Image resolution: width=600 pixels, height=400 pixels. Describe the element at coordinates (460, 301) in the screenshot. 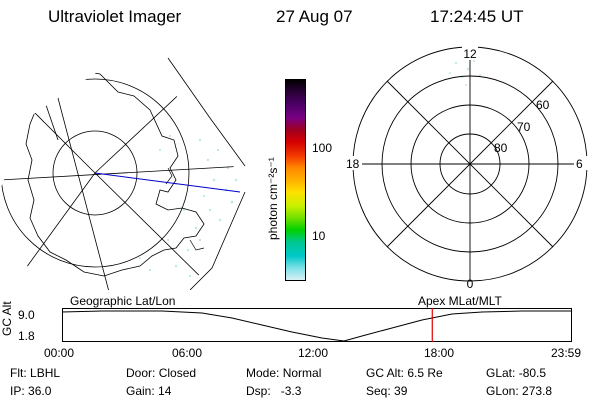

I see `right-projection-label: Apex MLat/MLT` at that location.